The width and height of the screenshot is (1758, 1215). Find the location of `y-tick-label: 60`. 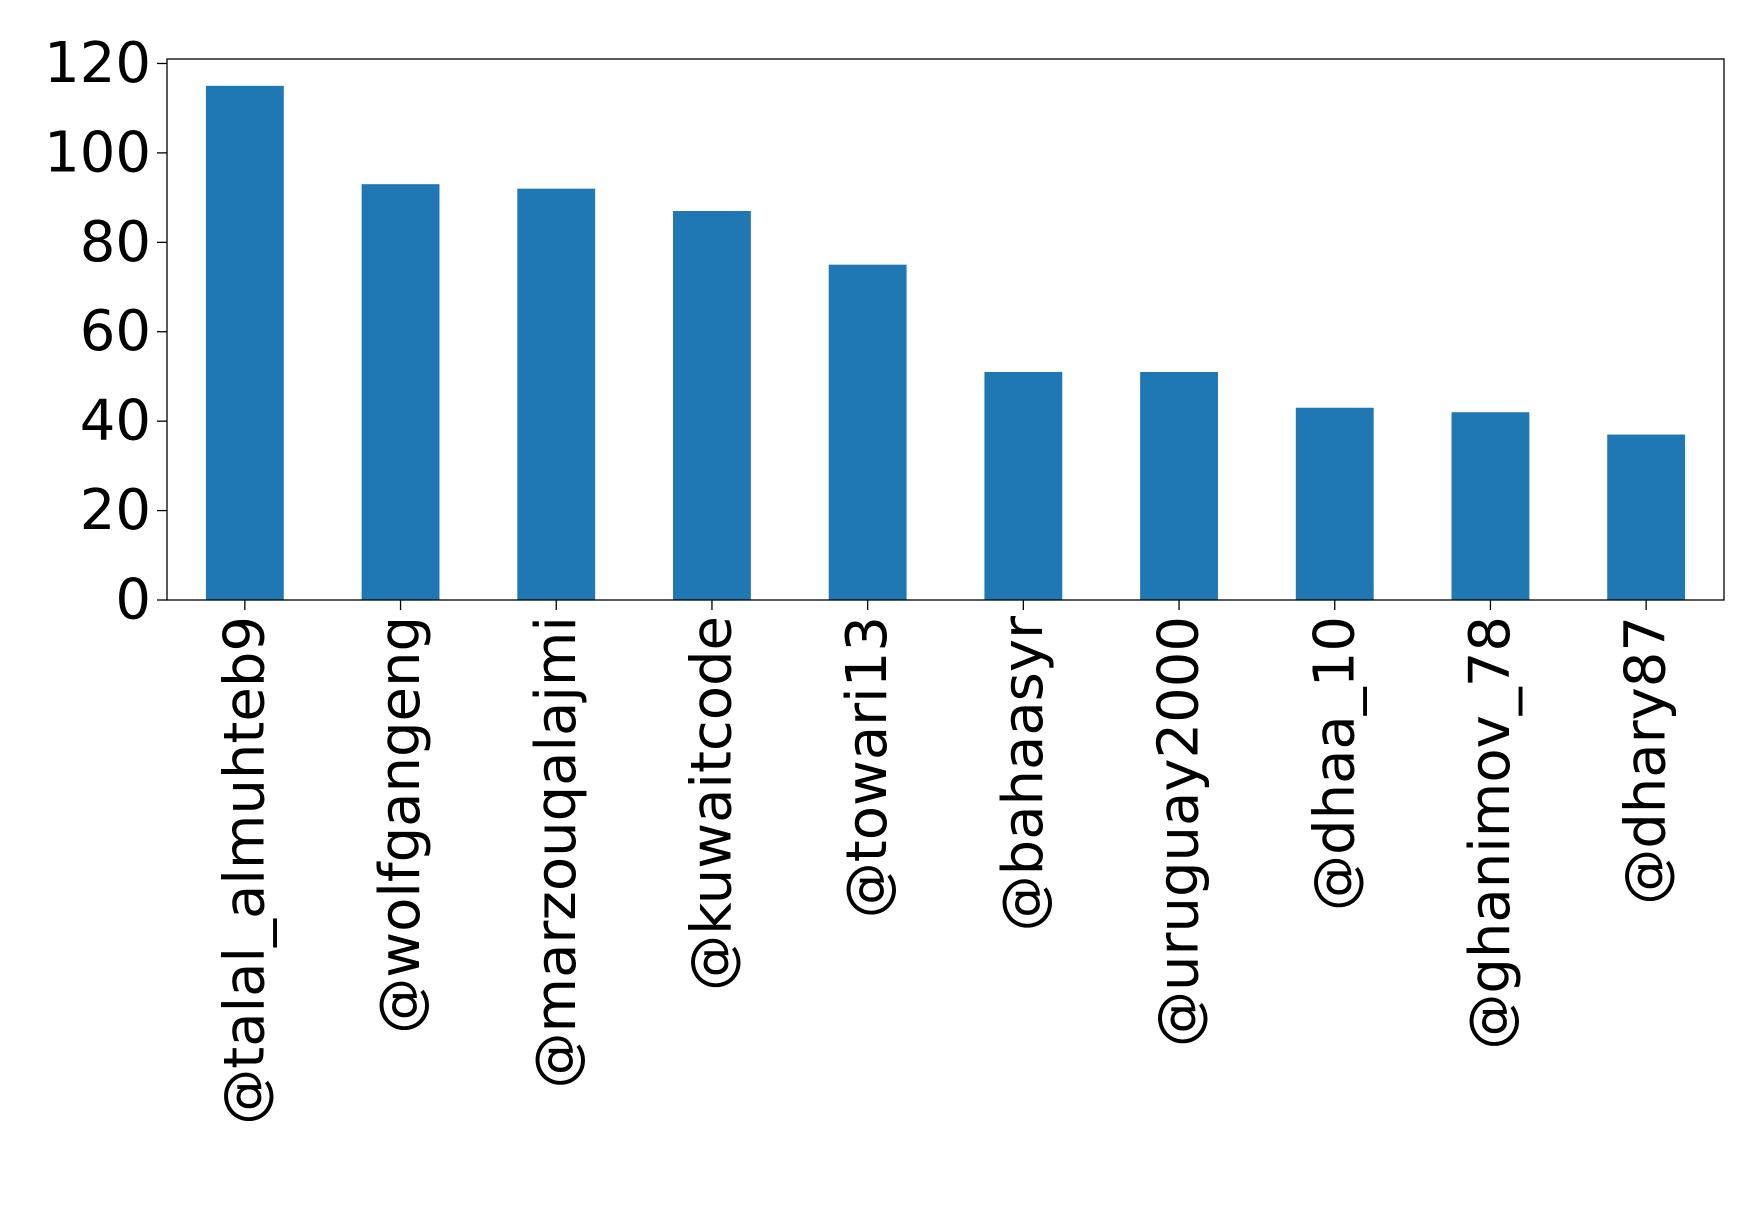

y-tick-label: 60 is located at coordinates (115, 331).